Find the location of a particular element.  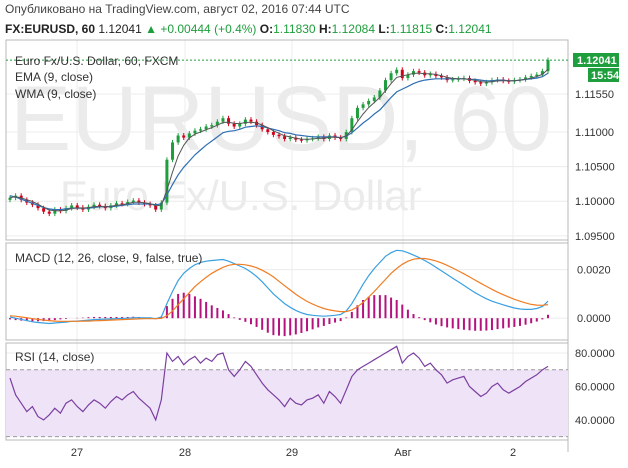

macd-histogram is located at coordinates (279, 314).